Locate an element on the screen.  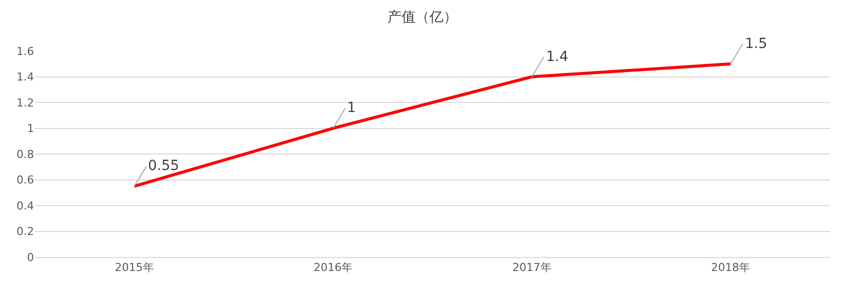
y-tick-label: 0.4 is located at coordinates (25, 205).